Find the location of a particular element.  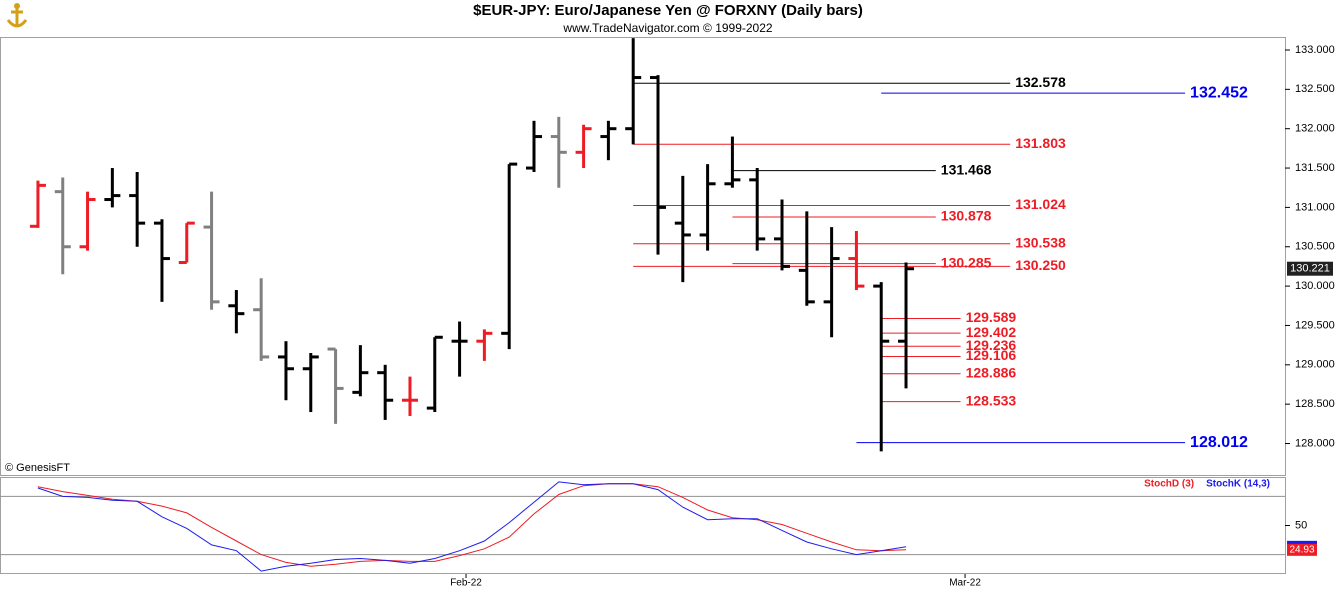

legend-entry: StochD (3) is located at coordinates (1169, 484).